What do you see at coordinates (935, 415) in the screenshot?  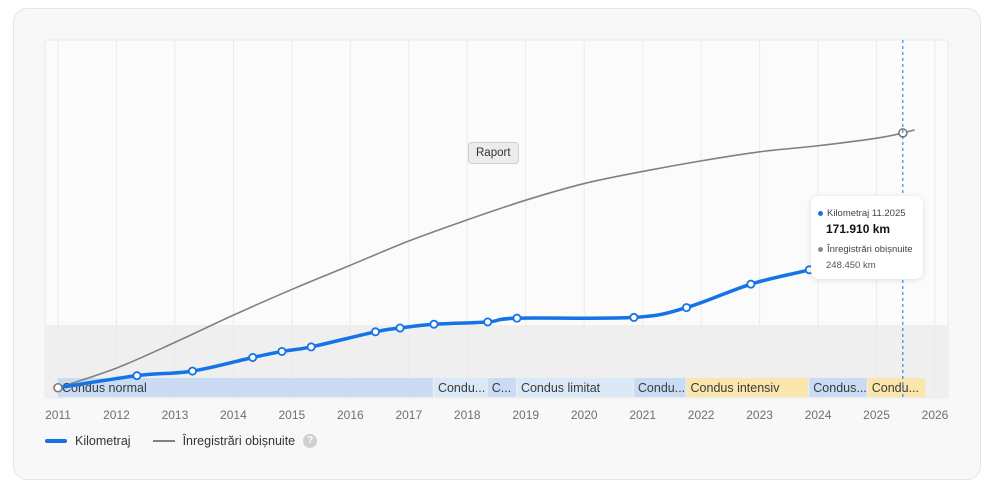 I see `x-tick-label: 2026` at bounding box center [935, 415].